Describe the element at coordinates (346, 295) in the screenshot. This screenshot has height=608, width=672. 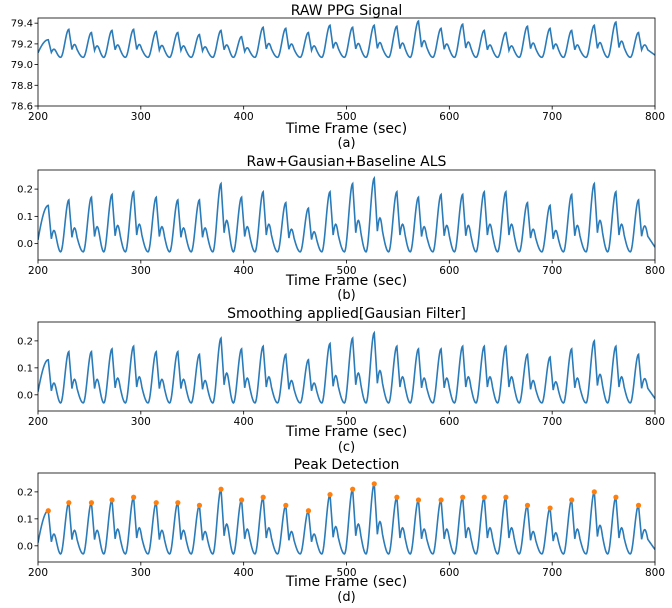
I see `panel-caption: (b)` at that location.